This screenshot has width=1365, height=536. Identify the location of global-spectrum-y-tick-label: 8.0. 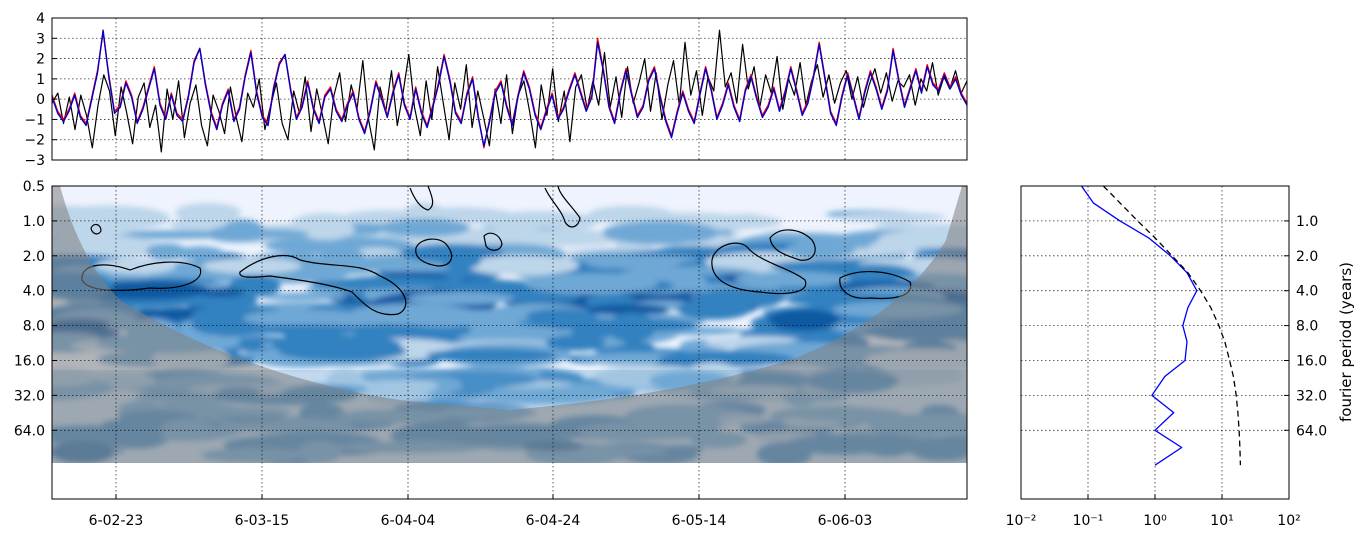
(1307, 327).